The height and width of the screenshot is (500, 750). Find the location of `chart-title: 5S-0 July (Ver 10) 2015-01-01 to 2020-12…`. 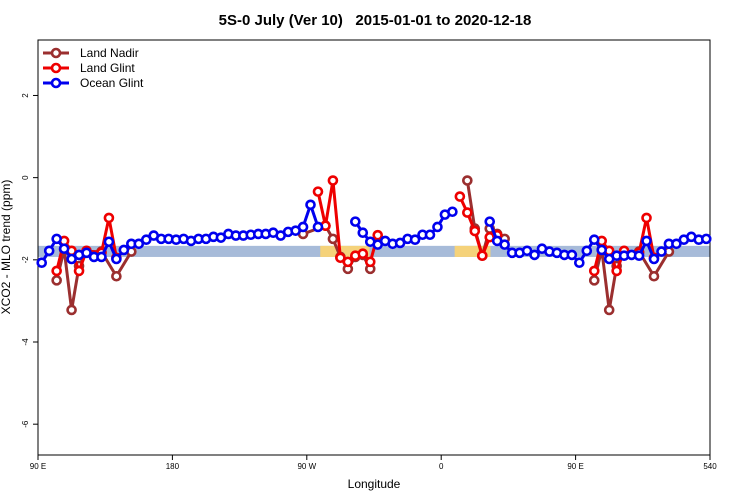

chart-title: 5S-0 July (Ver 10) 2015-01-01 to 2020-12… is located at coordinates (375, 20).